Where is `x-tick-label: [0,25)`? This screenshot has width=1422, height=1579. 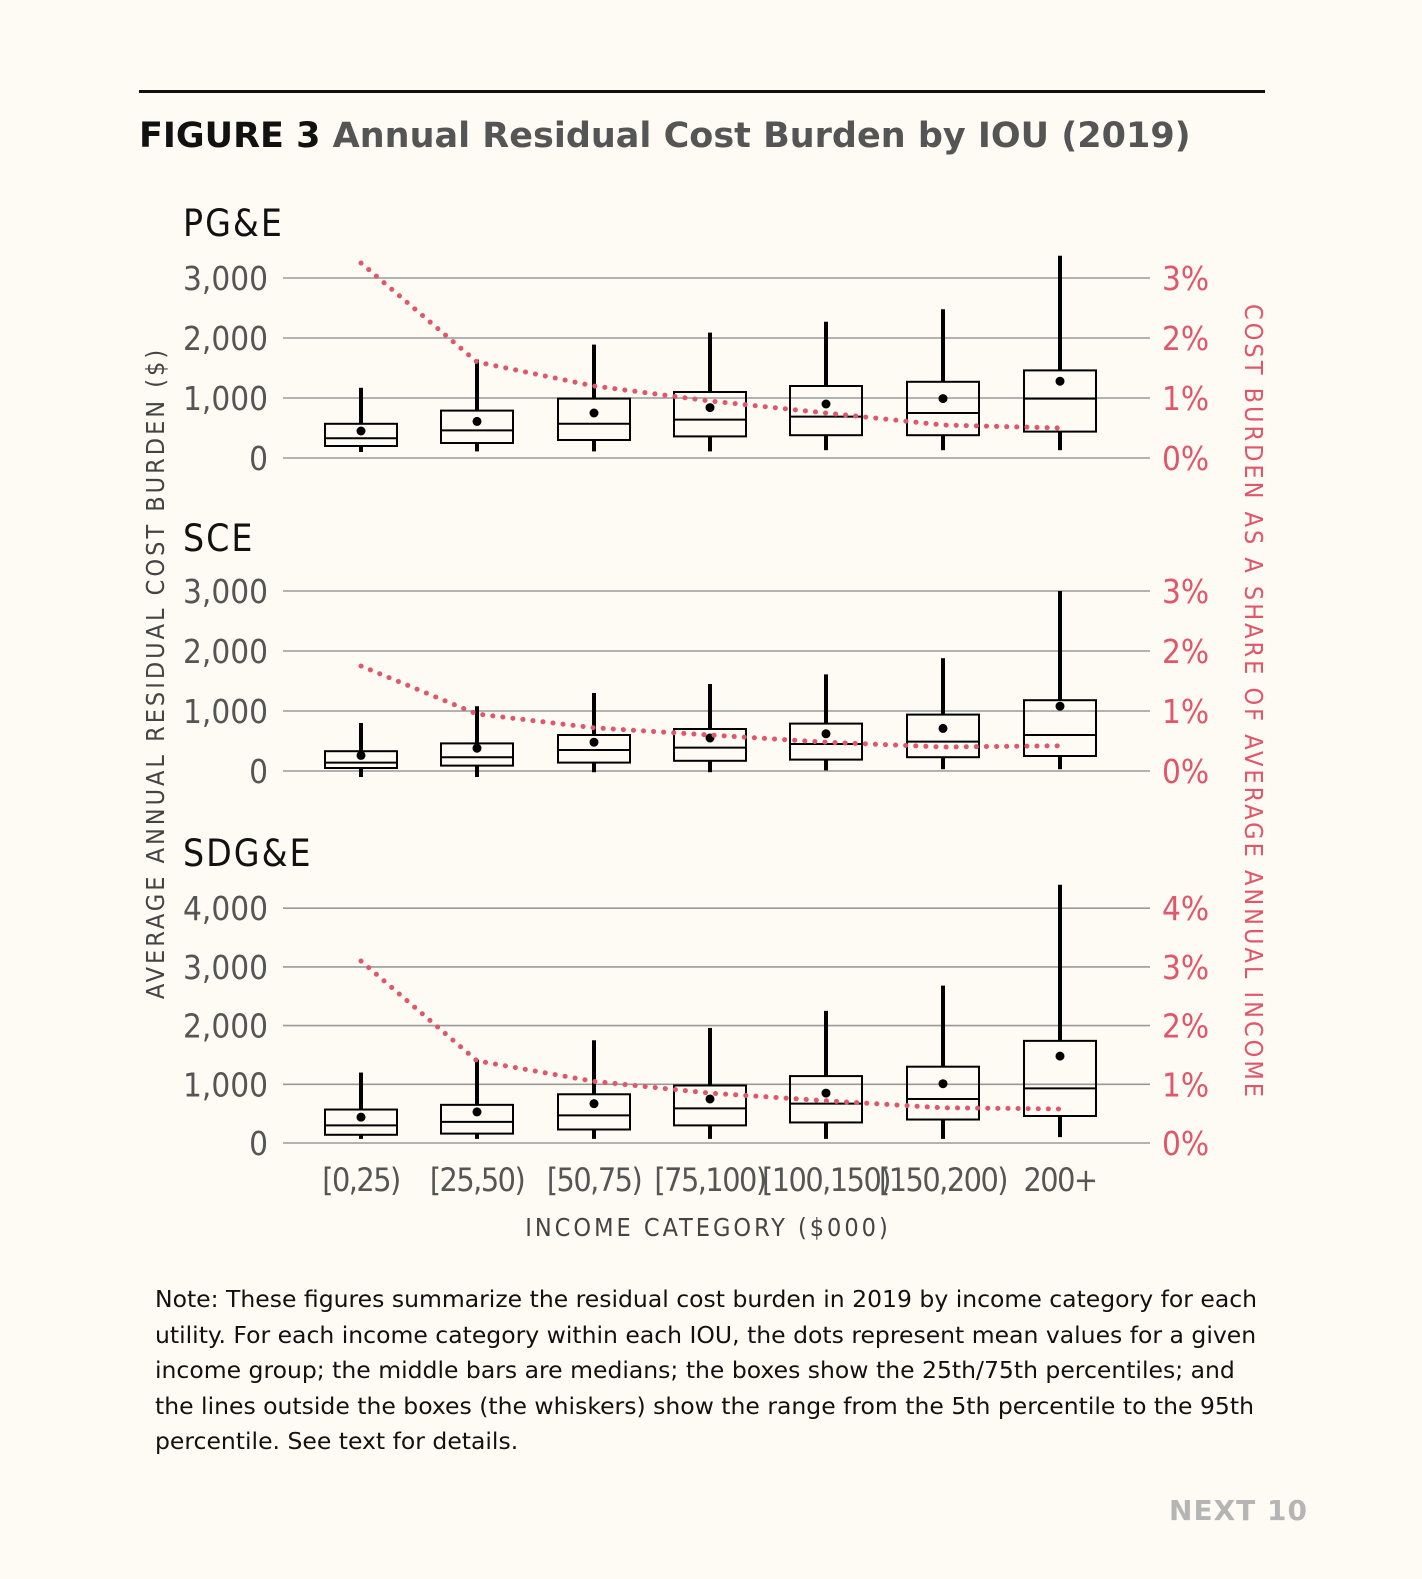 x-tick-label: [0,25) is located at coordinates (361, 1180).